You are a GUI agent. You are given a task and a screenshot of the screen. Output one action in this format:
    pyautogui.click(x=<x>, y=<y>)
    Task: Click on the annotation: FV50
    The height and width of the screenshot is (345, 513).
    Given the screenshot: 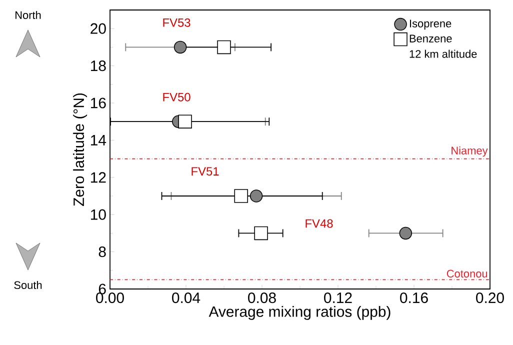 What is the action you would take?
    pyautogui.click(x=176, y=97)
    